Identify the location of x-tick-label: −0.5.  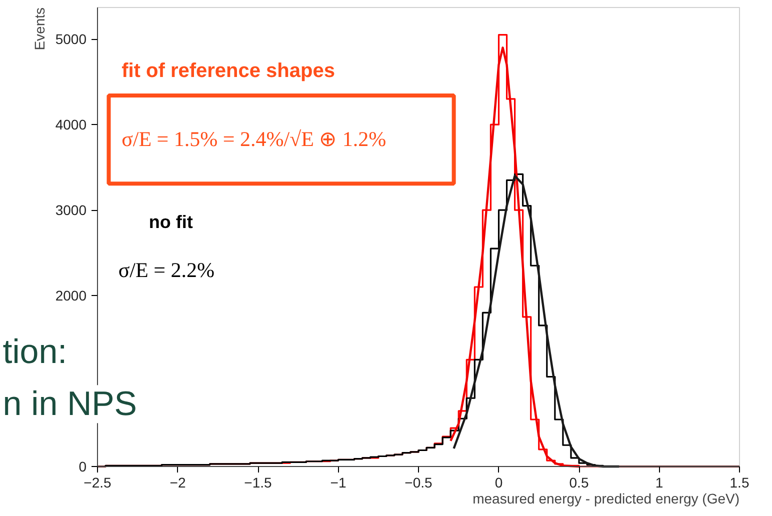
(418, 482).